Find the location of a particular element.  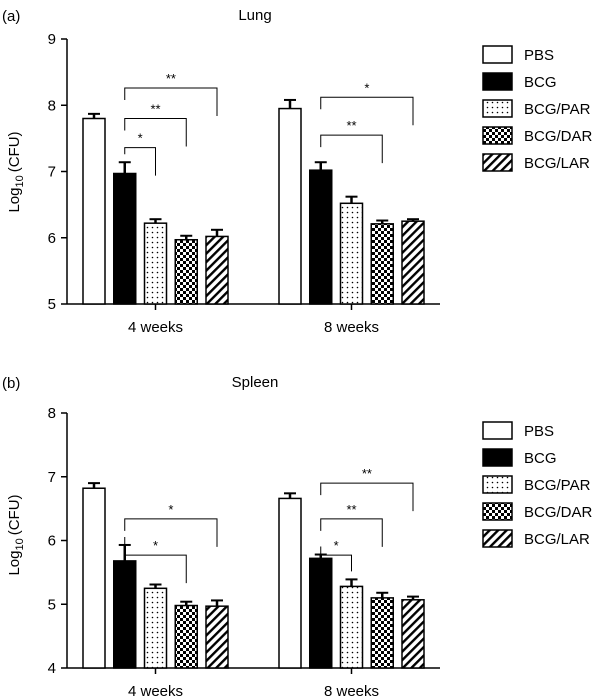

panel-b-ylabel-base: Log is located at coordinates (14, 563).